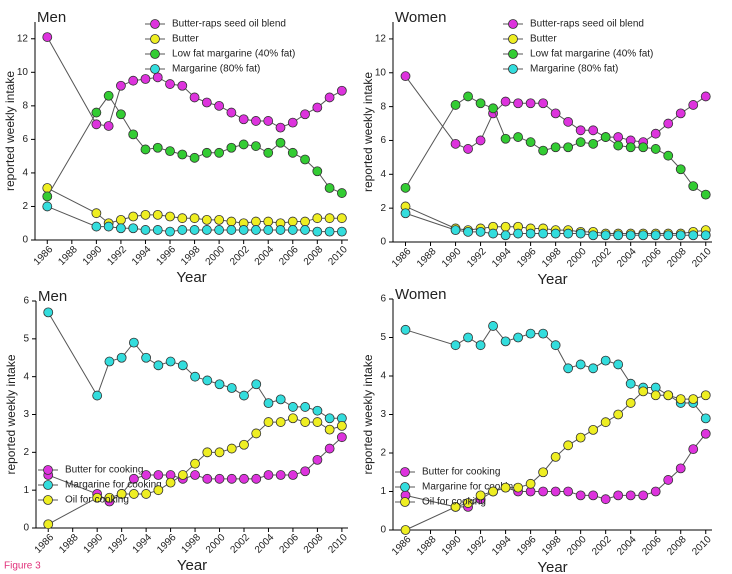  Describe the element at coordinates (26, 414) in the screenshot. I see `y-tick-label: 3` at that location.